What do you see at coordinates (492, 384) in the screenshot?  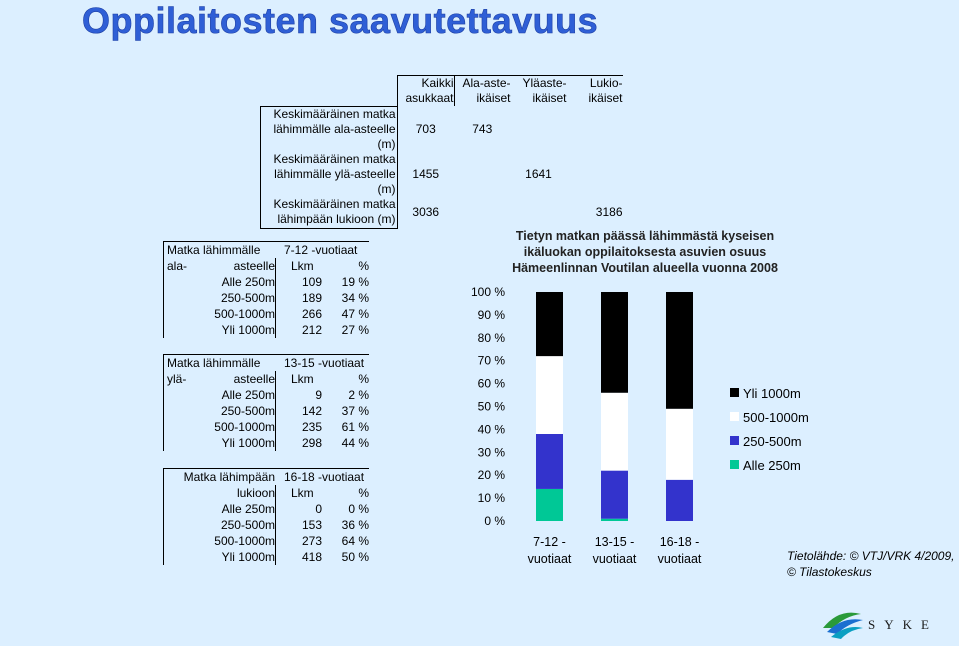 I see `y-tick-label: 60 %` at bounding box center [492, 384].